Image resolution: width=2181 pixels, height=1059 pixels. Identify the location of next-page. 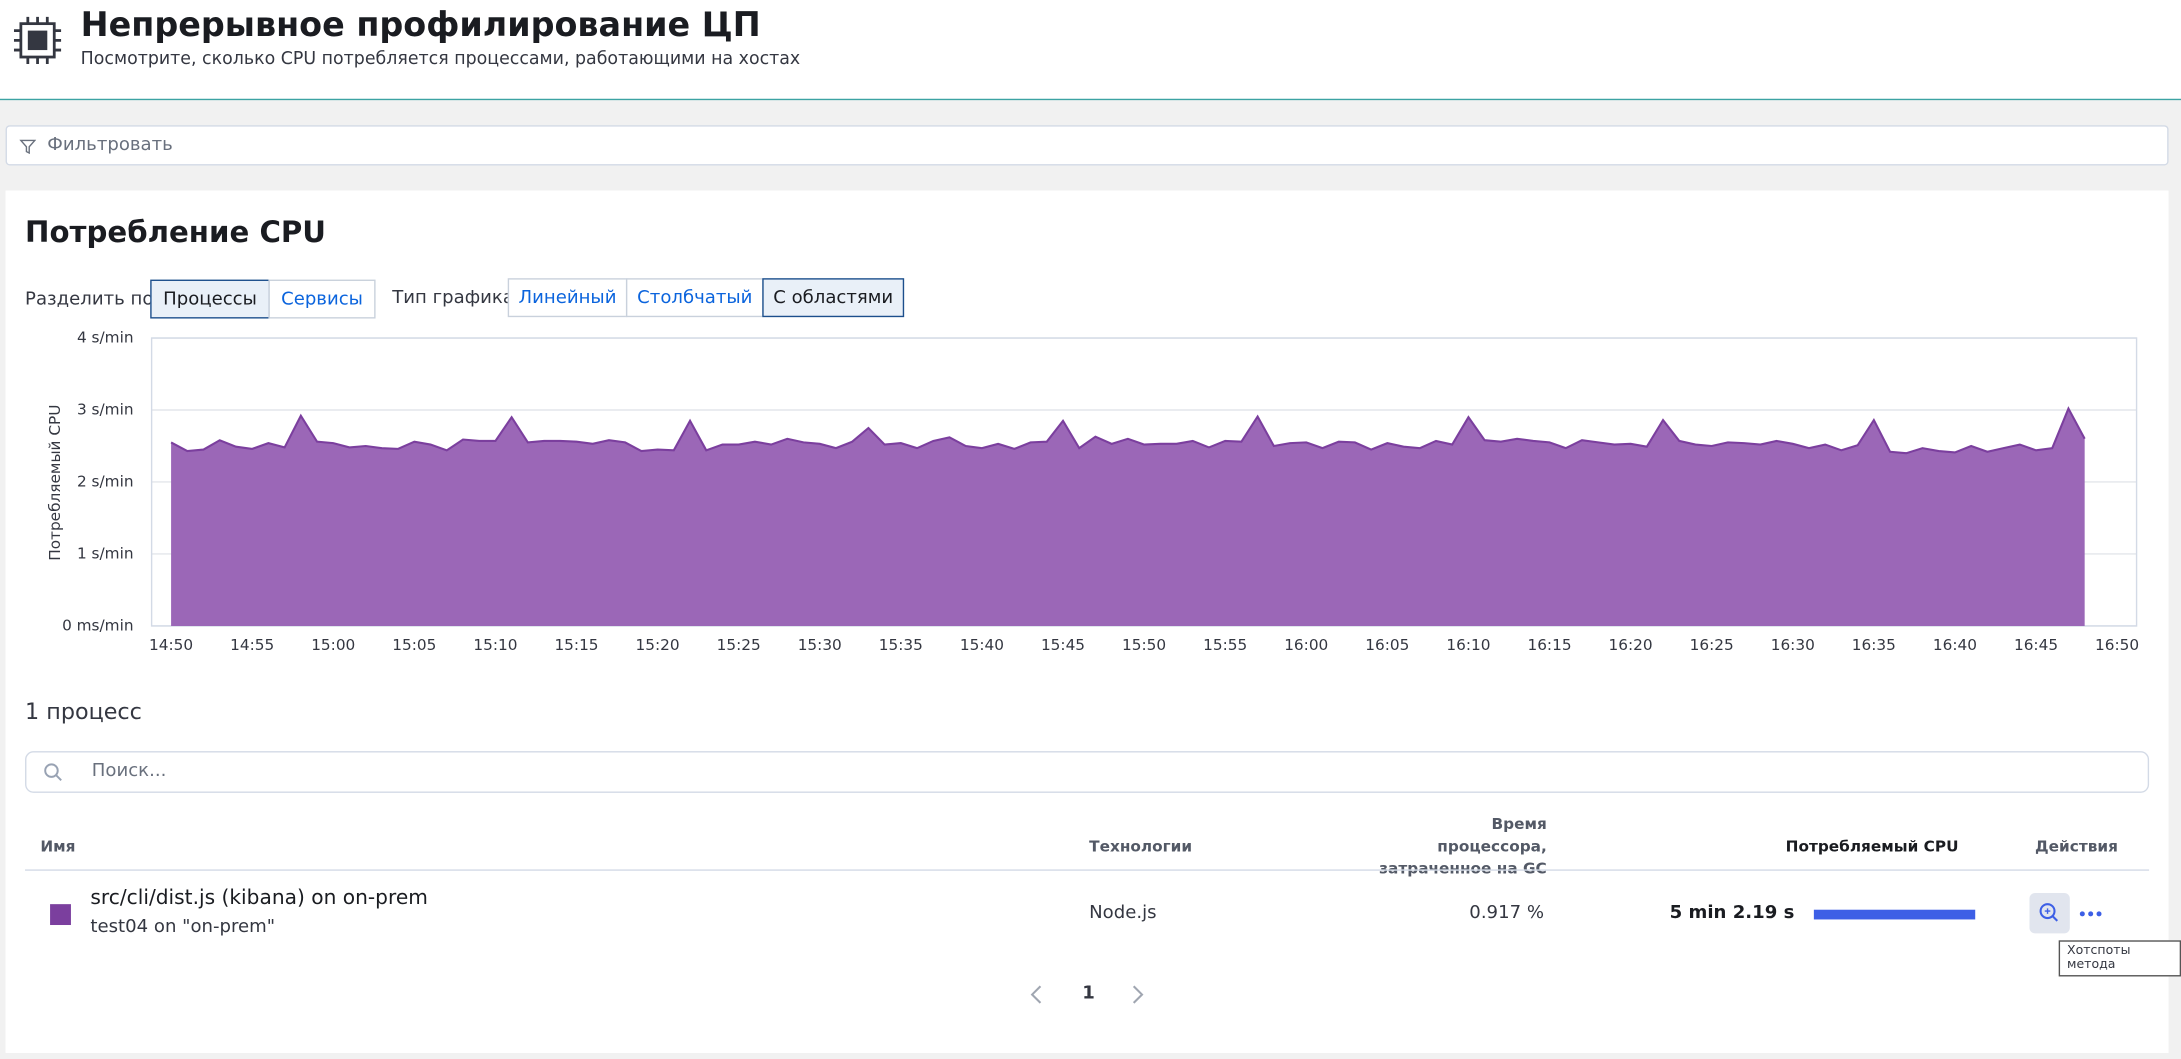
(1138, 994).